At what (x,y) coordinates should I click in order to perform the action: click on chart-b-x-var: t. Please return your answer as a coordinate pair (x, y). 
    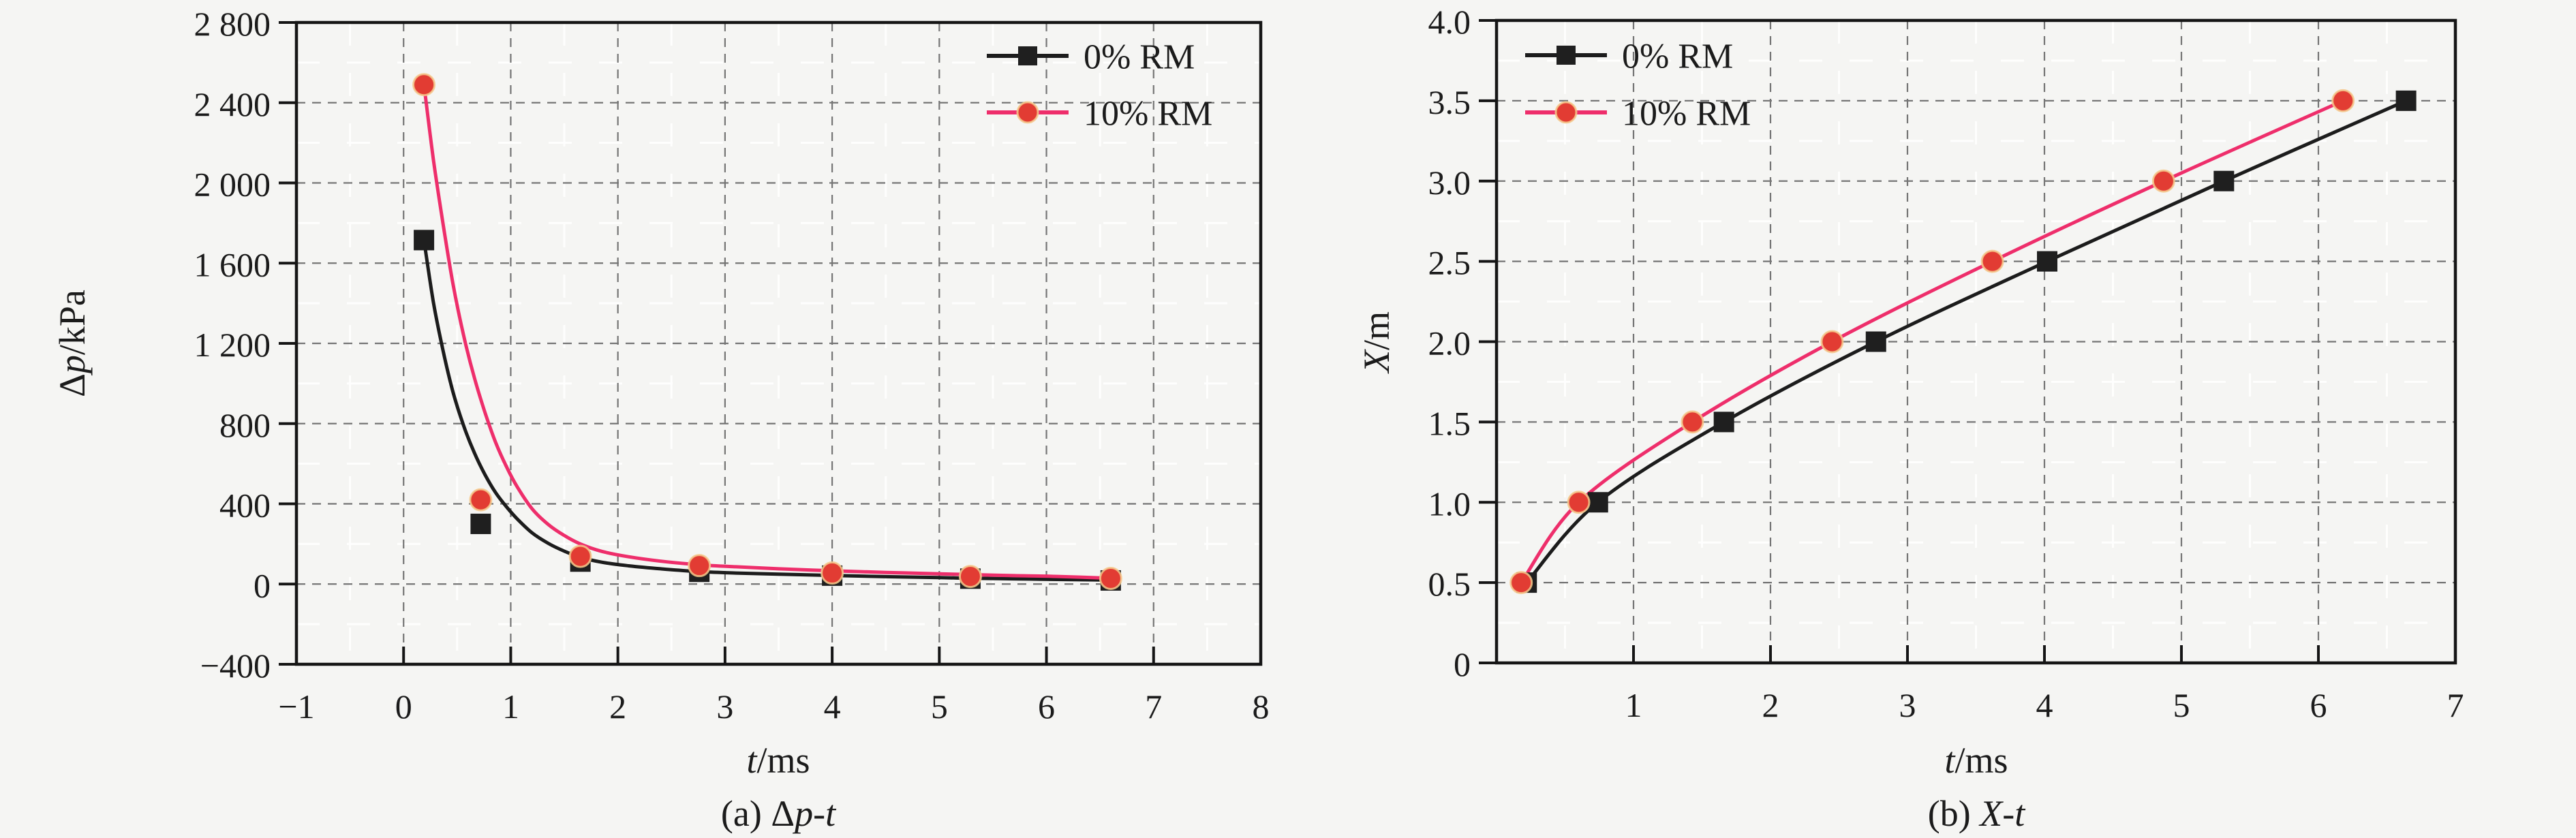
    Looking at the image, I should click on (1949, 760).